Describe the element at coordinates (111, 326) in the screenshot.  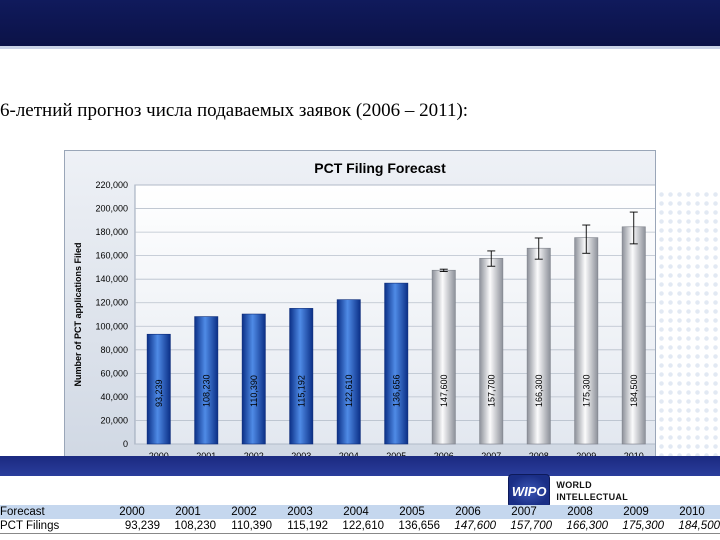
I see `y-tick-label: 100,000` at that location.